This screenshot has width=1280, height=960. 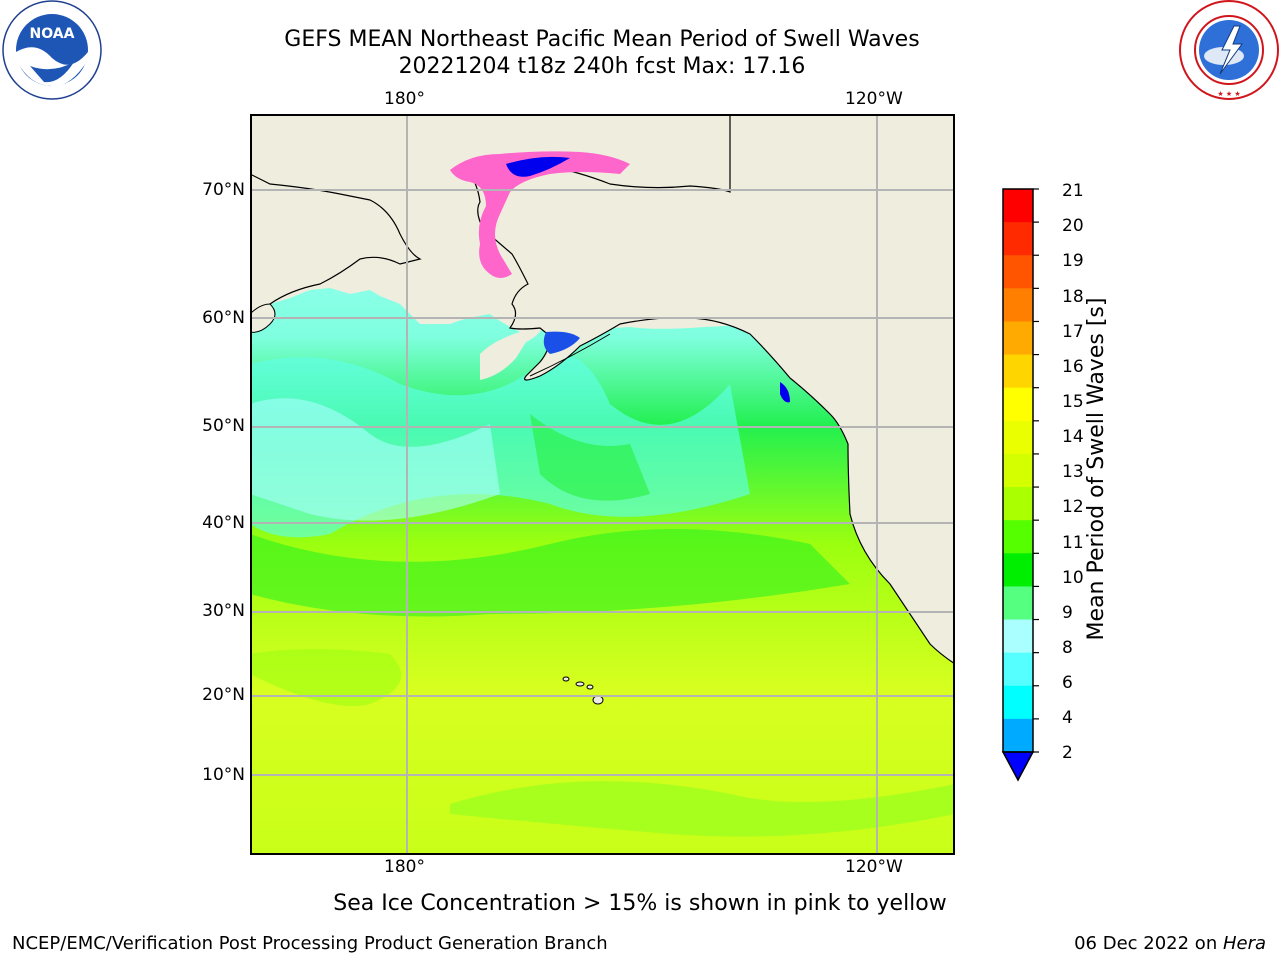 What do you see at coordinates (1067, 613) in the screenshot?
I see `colorbar-tick-9: 9` at bounding box center [1067, 613].